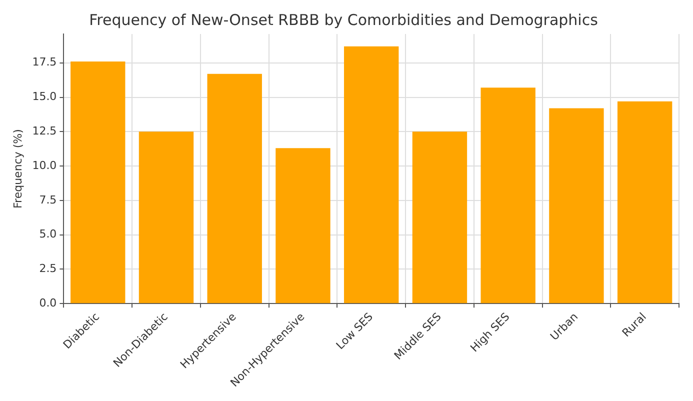 The image size is (693, 401). I want to click on y-tick-label: 7.5, so click(48, 199).